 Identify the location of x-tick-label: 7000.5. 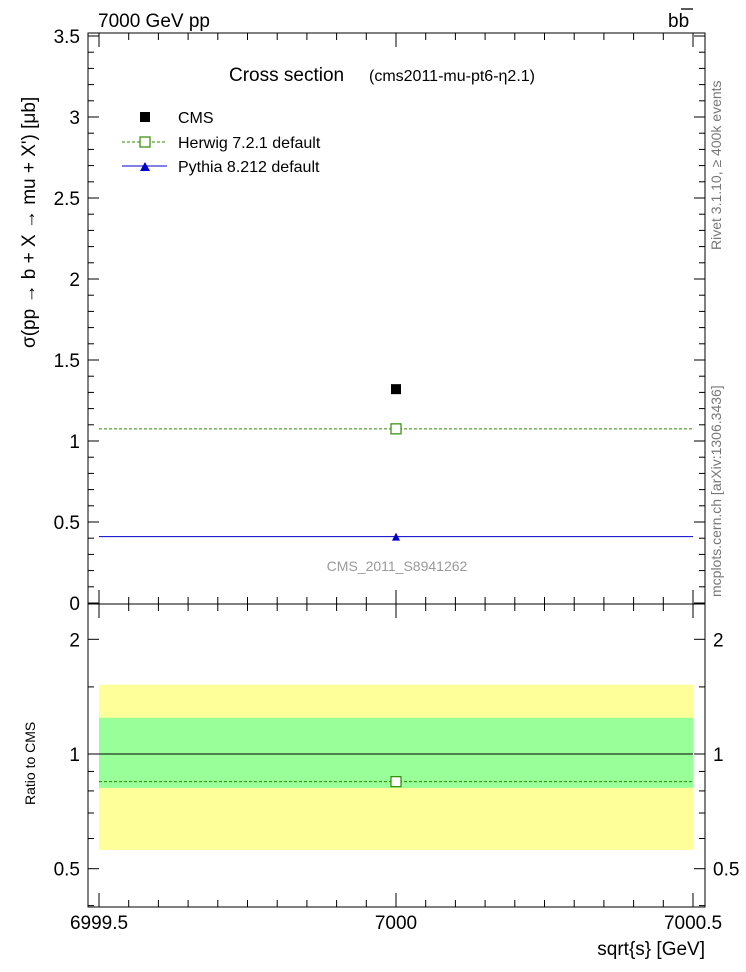
(693, 923).